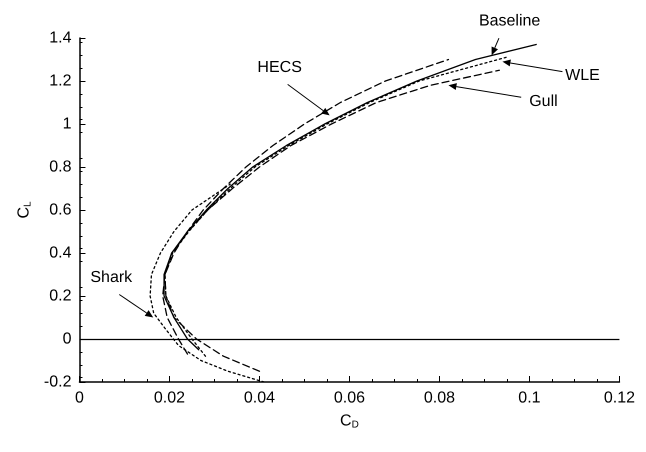 The image size is (646, 452). I want to click on annotation: Baseline, so click(509, 21).